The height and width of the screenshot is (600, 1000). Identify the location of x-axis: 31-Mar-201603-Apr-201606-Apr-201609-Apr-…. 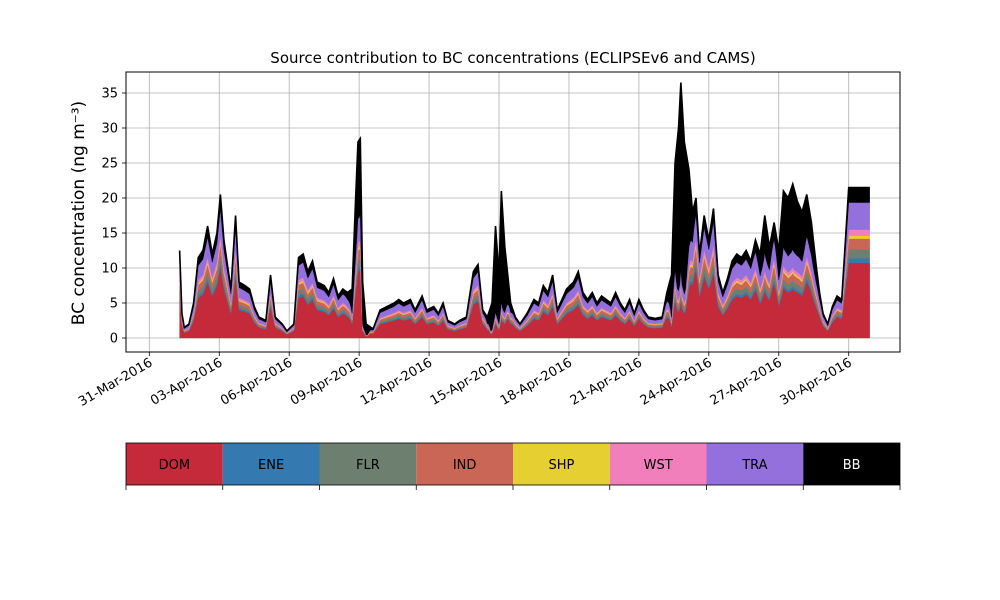
(465, 381).